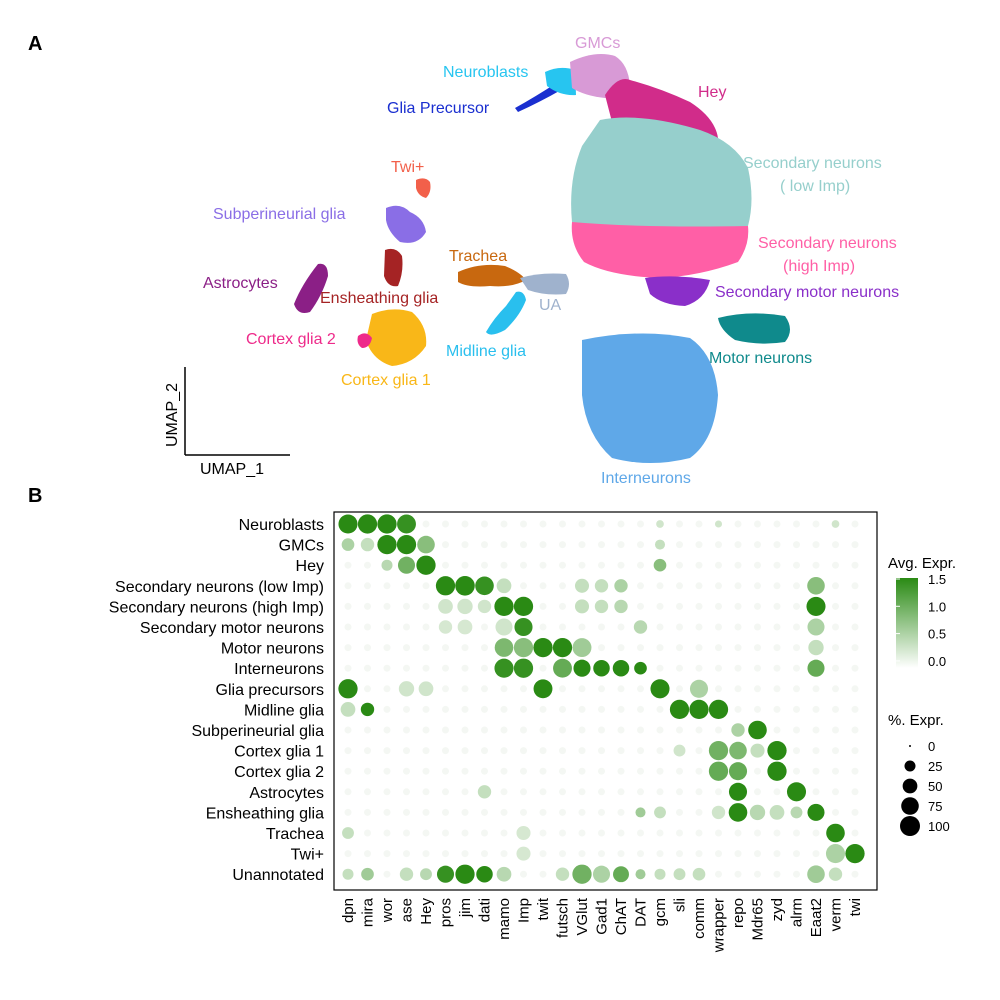 The height and width of the screenshot is (1000, 1000). What do you see at coordinates (819, 266) in the screenshot?
I see `umap-label-secondary-high-imp-2: (high Imp)` at bounding box center [819, 266].